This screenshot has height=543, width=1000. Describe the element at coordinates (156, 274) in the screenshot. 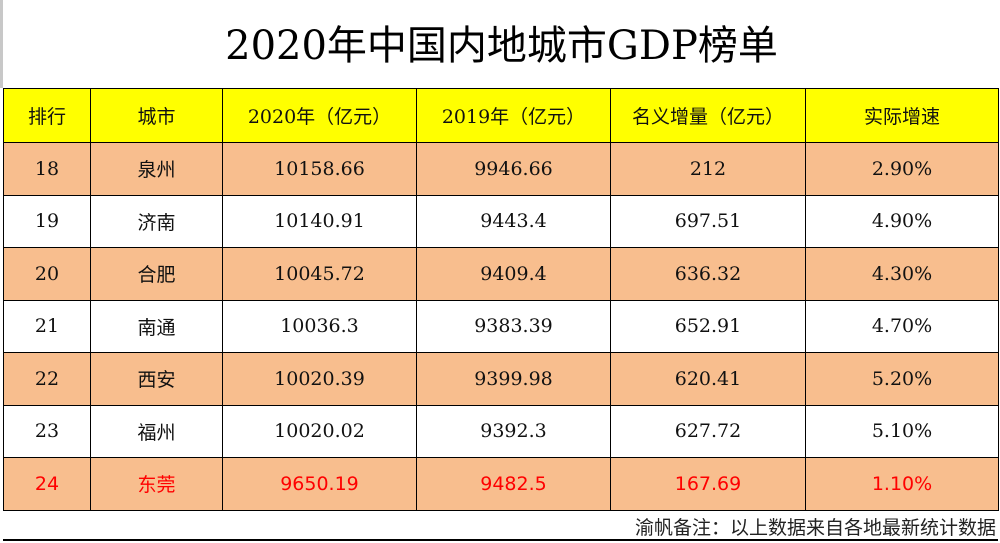

I see `cell-city: 合肥` at that location.